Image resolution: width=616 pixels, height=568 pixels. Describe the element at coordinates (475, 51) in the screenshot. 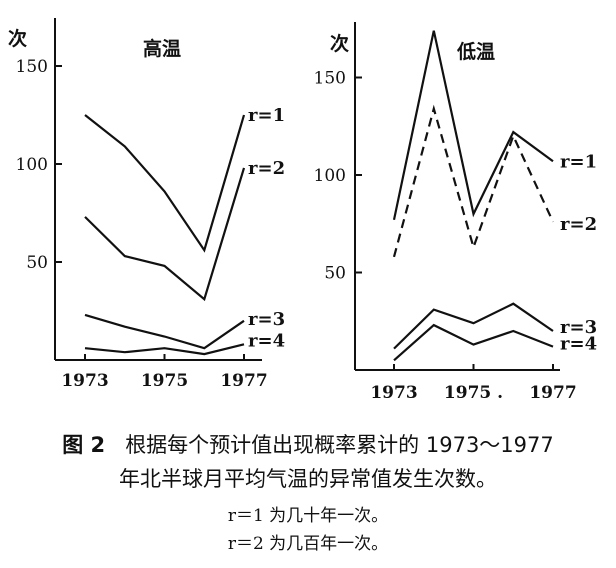

I see `chart-title: 低温` at that location.